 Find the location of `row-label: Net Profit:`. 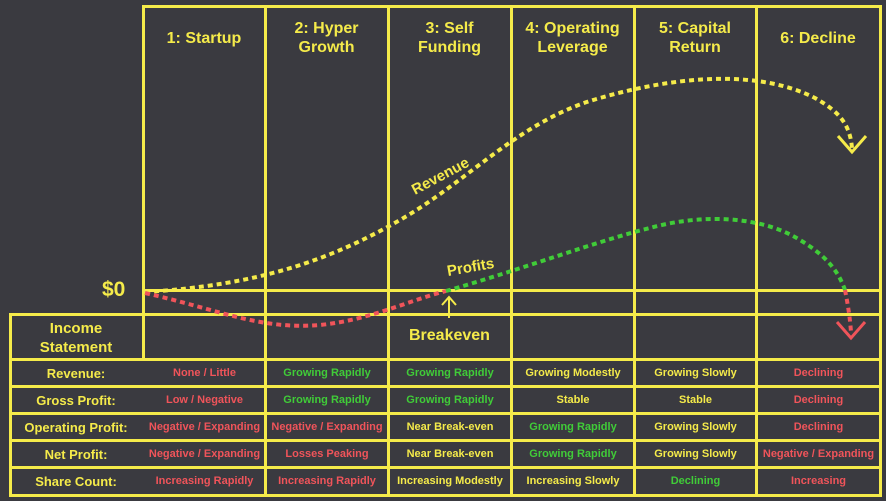

row-label: Net Profit: is located at coordinates (76, 454).